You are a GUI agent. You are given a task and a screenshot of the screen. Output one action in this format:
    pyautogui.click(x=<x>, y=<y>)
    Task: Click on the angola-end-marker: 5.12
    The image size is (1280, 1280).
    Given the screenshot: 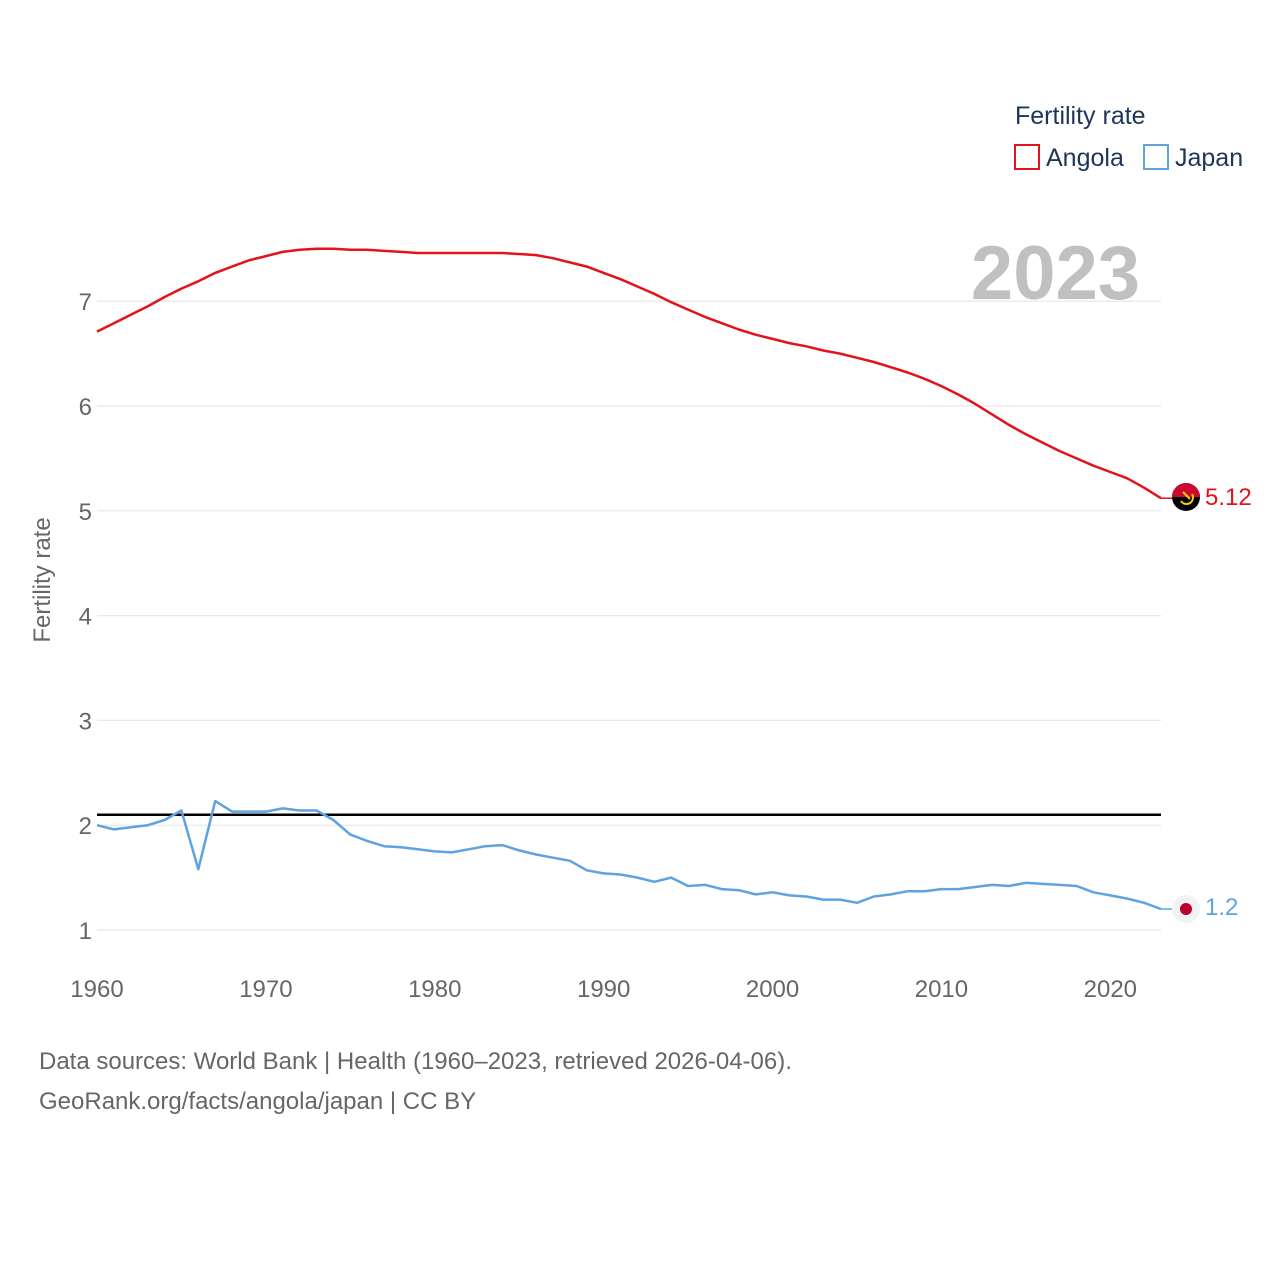 What is the action you would take?
    pyautogui.click(x=1212, y=497)
    